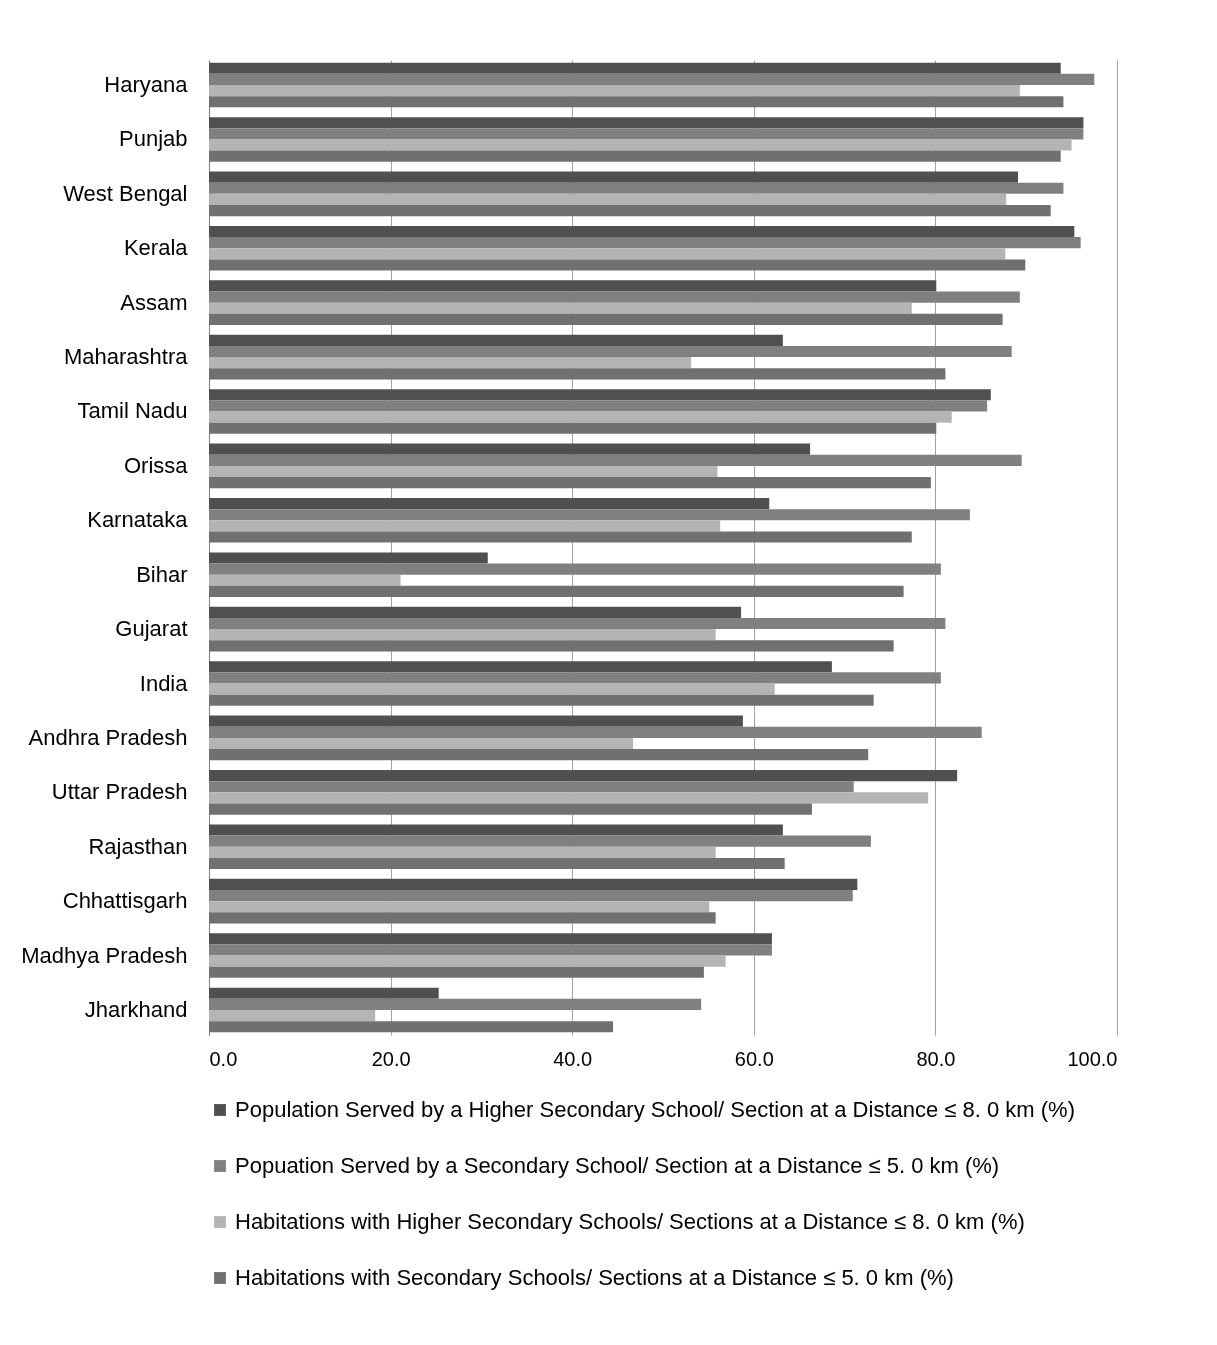  I want to click on y-tick-label: Maharashtra, so click(126, 357).